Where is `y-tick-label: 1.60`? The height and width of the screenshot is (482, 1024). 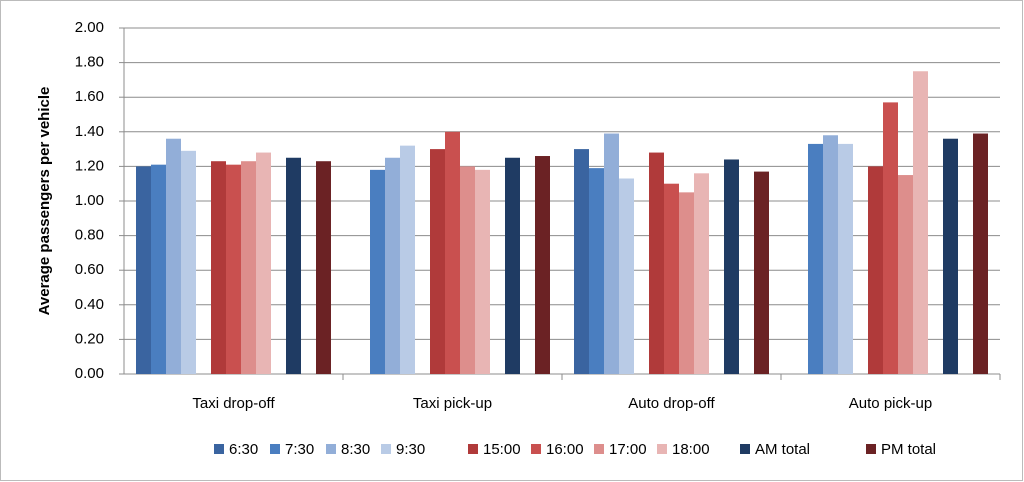 y-tick-label: 1.60 is located at coordinates (89, 96).